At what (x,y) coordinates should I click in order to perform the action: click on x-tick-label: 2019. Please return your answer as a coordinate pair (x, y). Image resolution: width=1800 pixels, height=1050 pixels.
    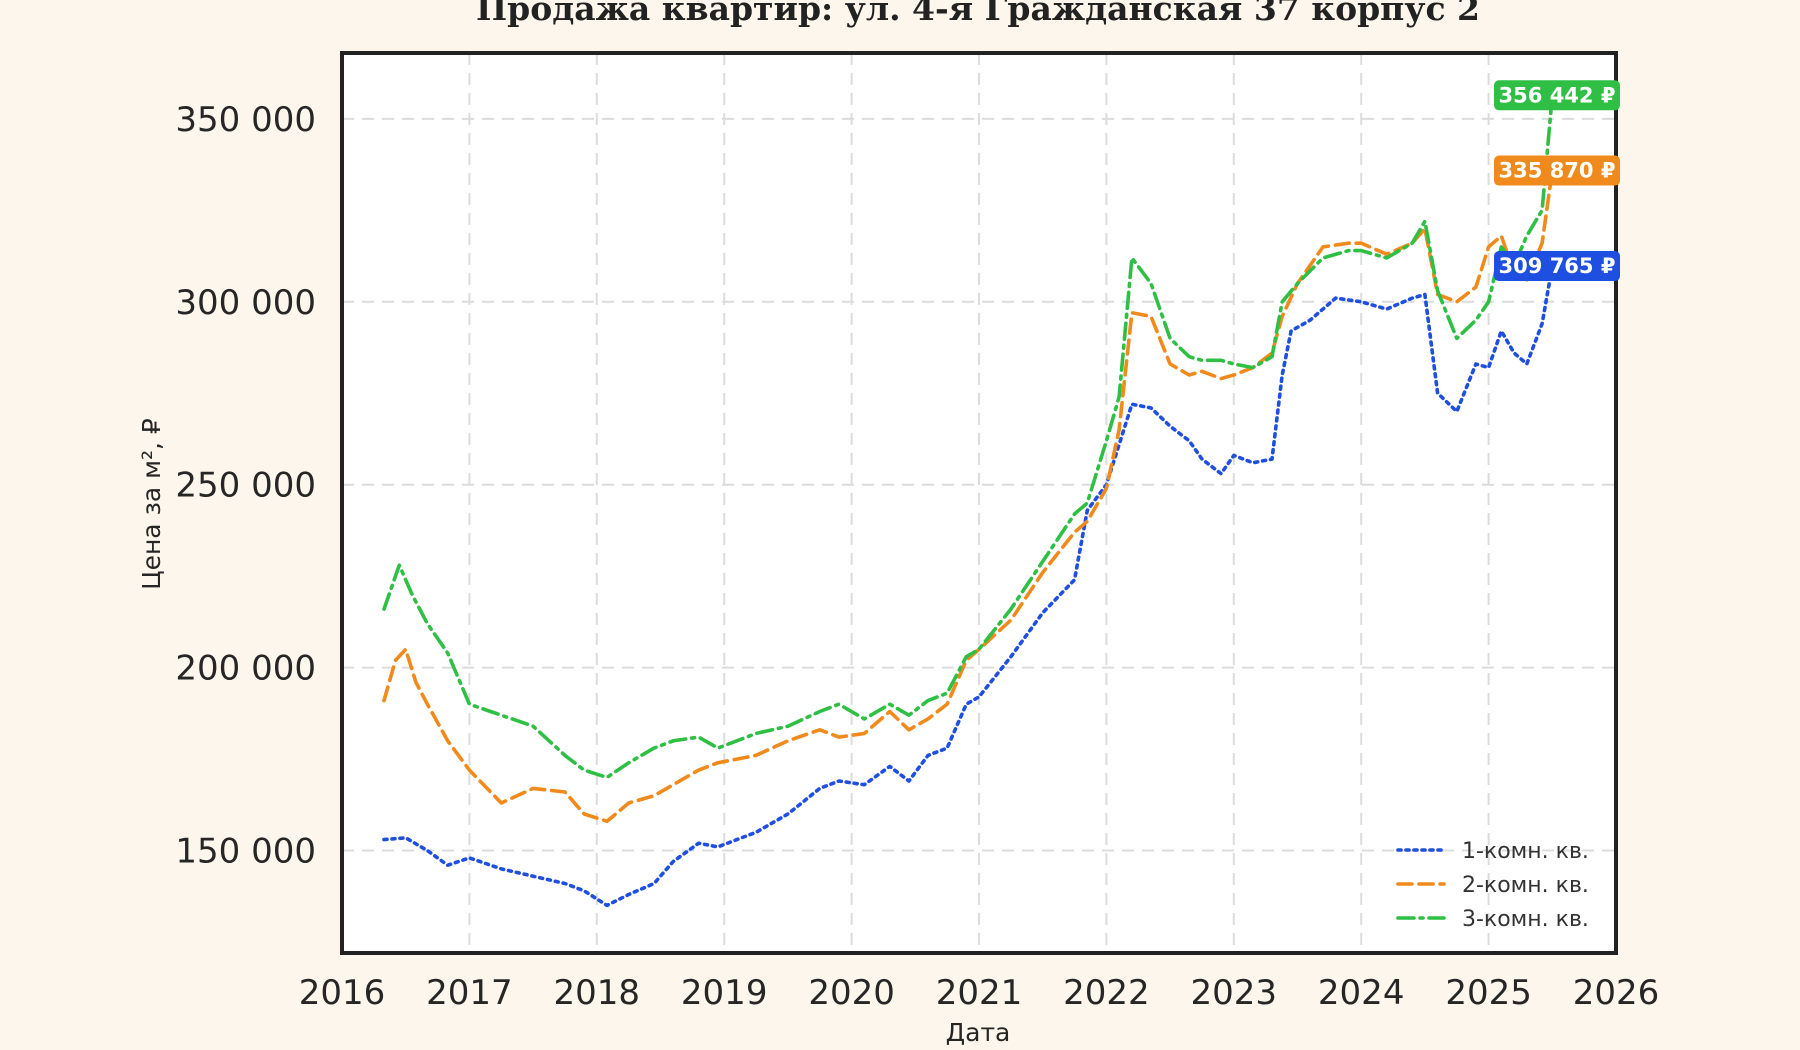
    Looking at the image, I should click on (724, 993).